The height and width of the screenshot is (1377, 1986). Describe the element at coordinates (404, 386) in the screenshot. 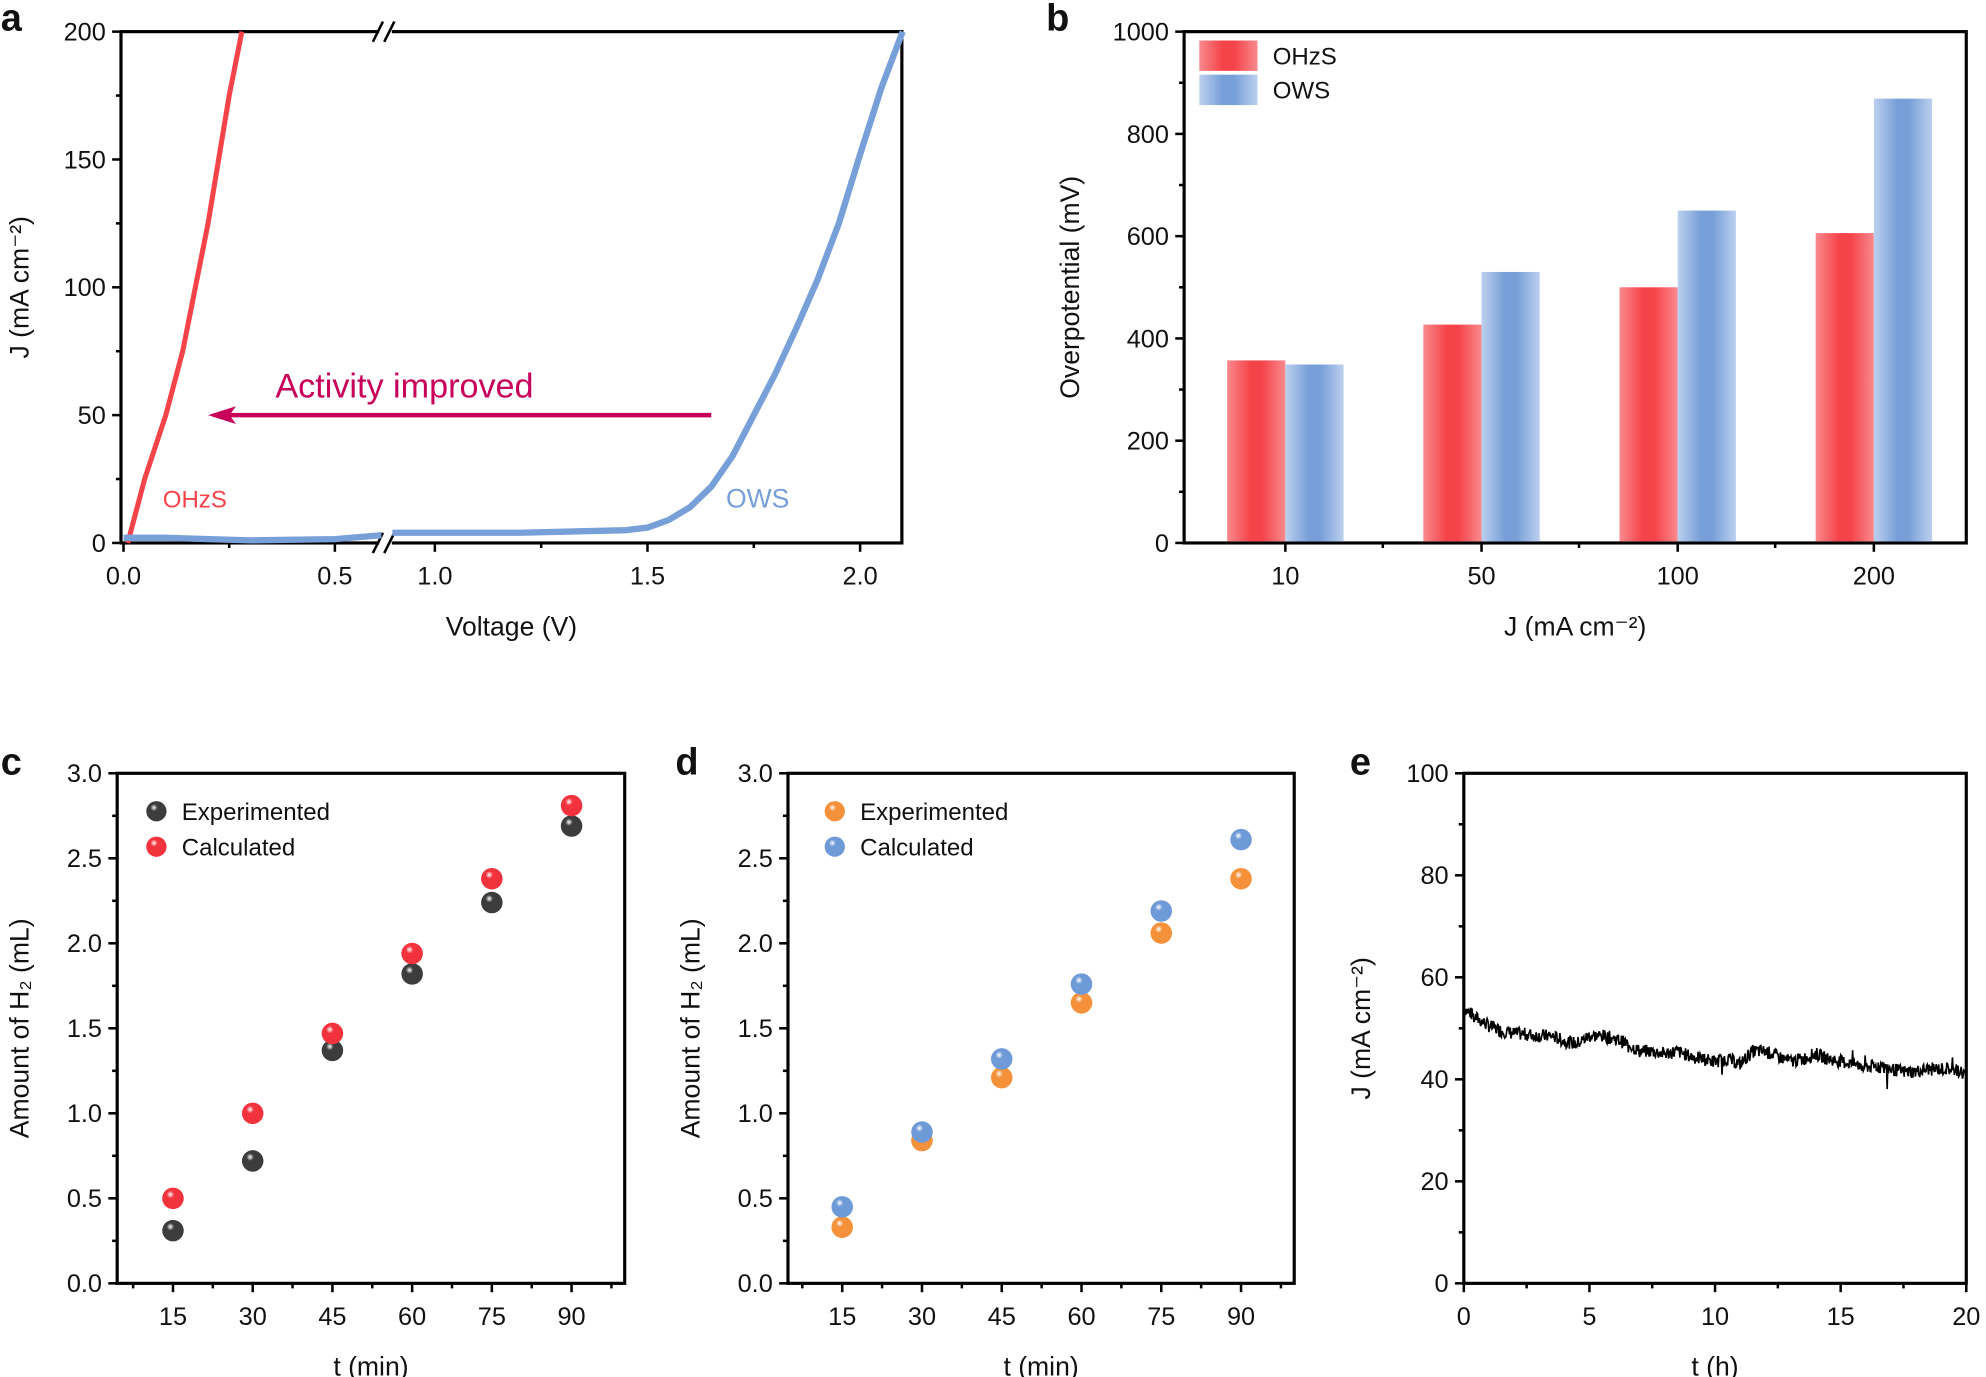

I see `annotation-text: Activity improved` at that location.